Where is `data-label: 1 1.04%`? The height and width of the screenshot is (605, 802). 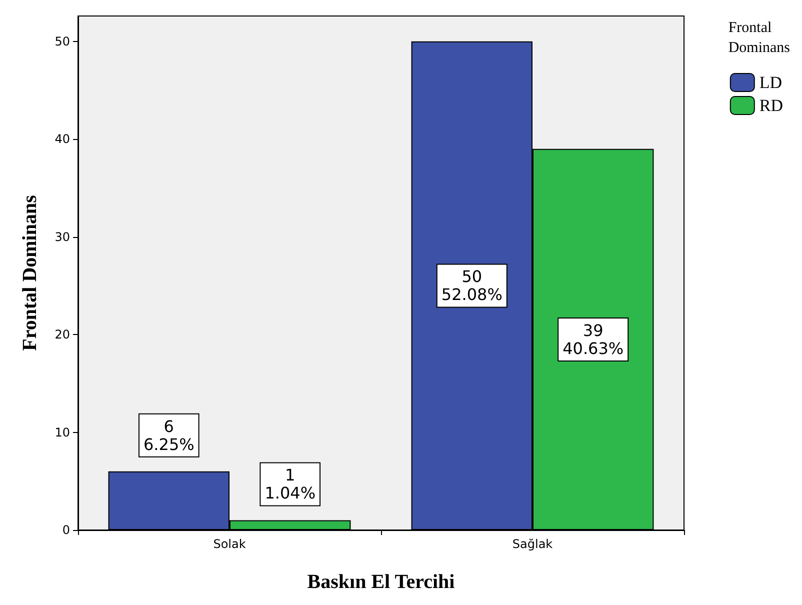 data-label: 1 1.04% is located at coordinates (290, 484).